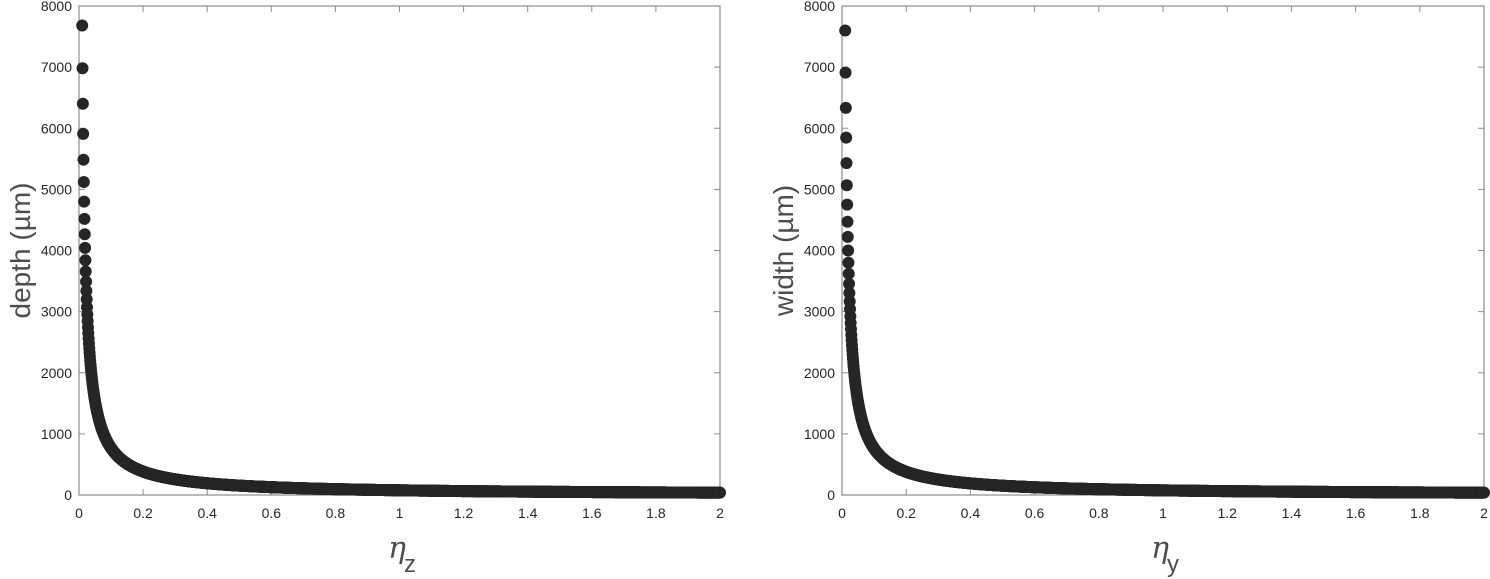  I want to click on y-axis-label: width (µm), so click(783, 251).